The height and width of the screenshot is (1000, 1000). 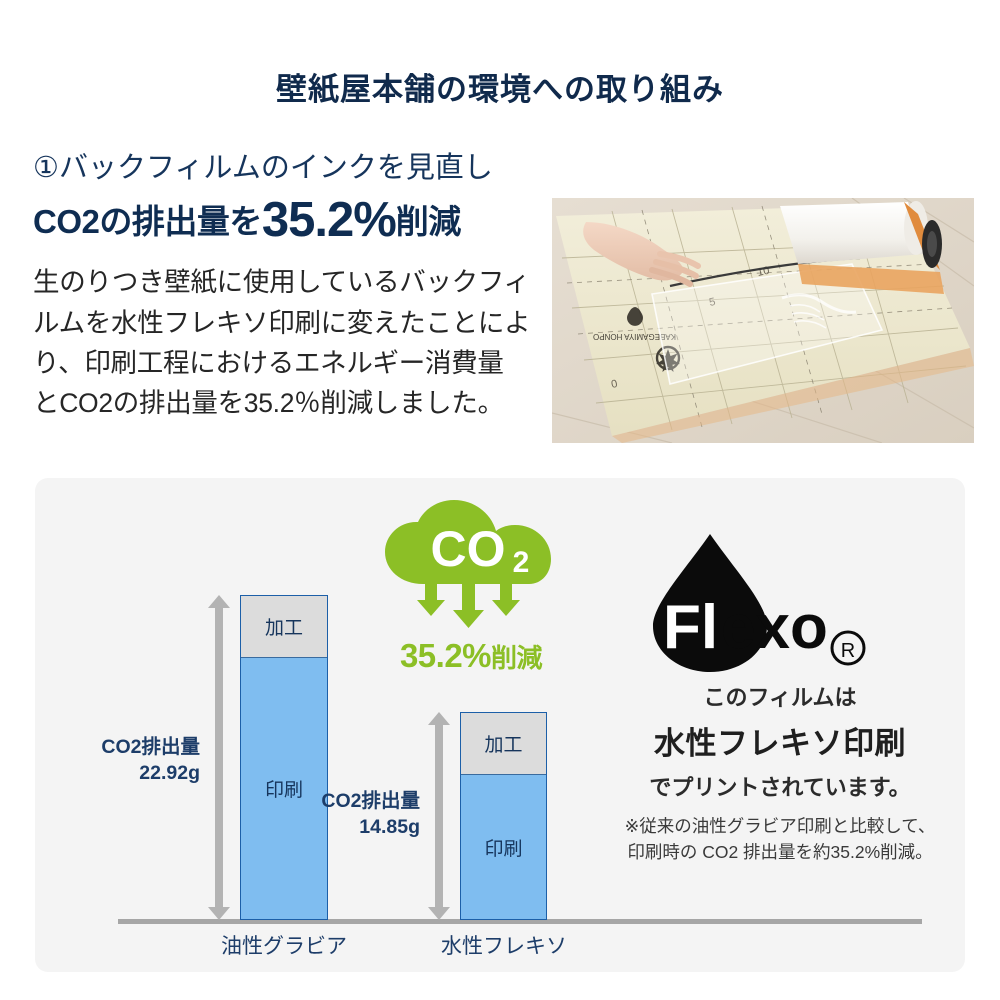 What do you see at coordinates (690, 627) in the screenshot?
I see `flexo-logo-text-white: Fl` at bounding box center [690, 627].